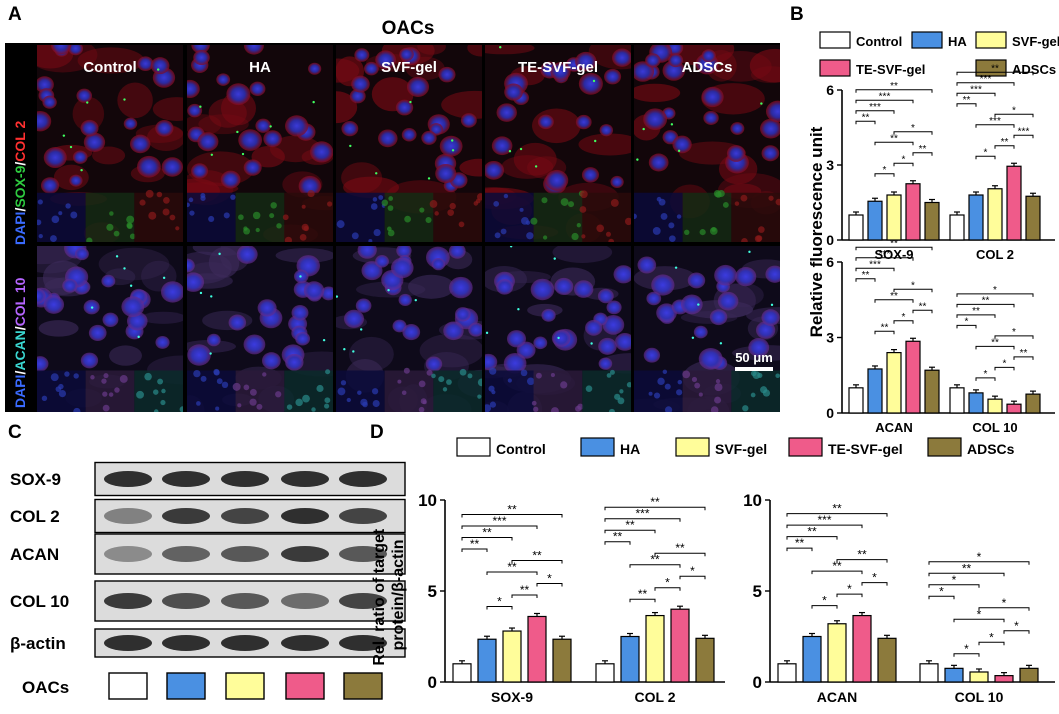  Describe the element at coordinates (816, 231) in the screenshot. I see `chart-b-ylabel: Relative fluorescence unit` at that location.